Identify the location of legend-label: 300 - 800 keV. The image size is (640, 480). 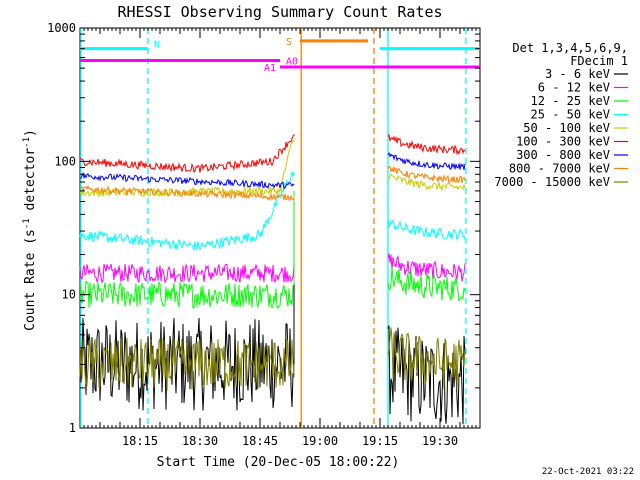
(563, 155).